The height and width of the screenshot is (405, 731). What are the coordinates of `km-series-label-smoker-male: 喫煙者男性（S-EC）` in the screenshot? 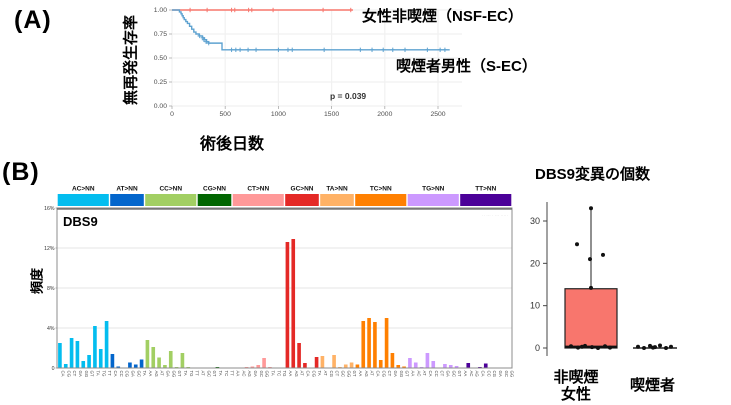 It's located at (466, 66).